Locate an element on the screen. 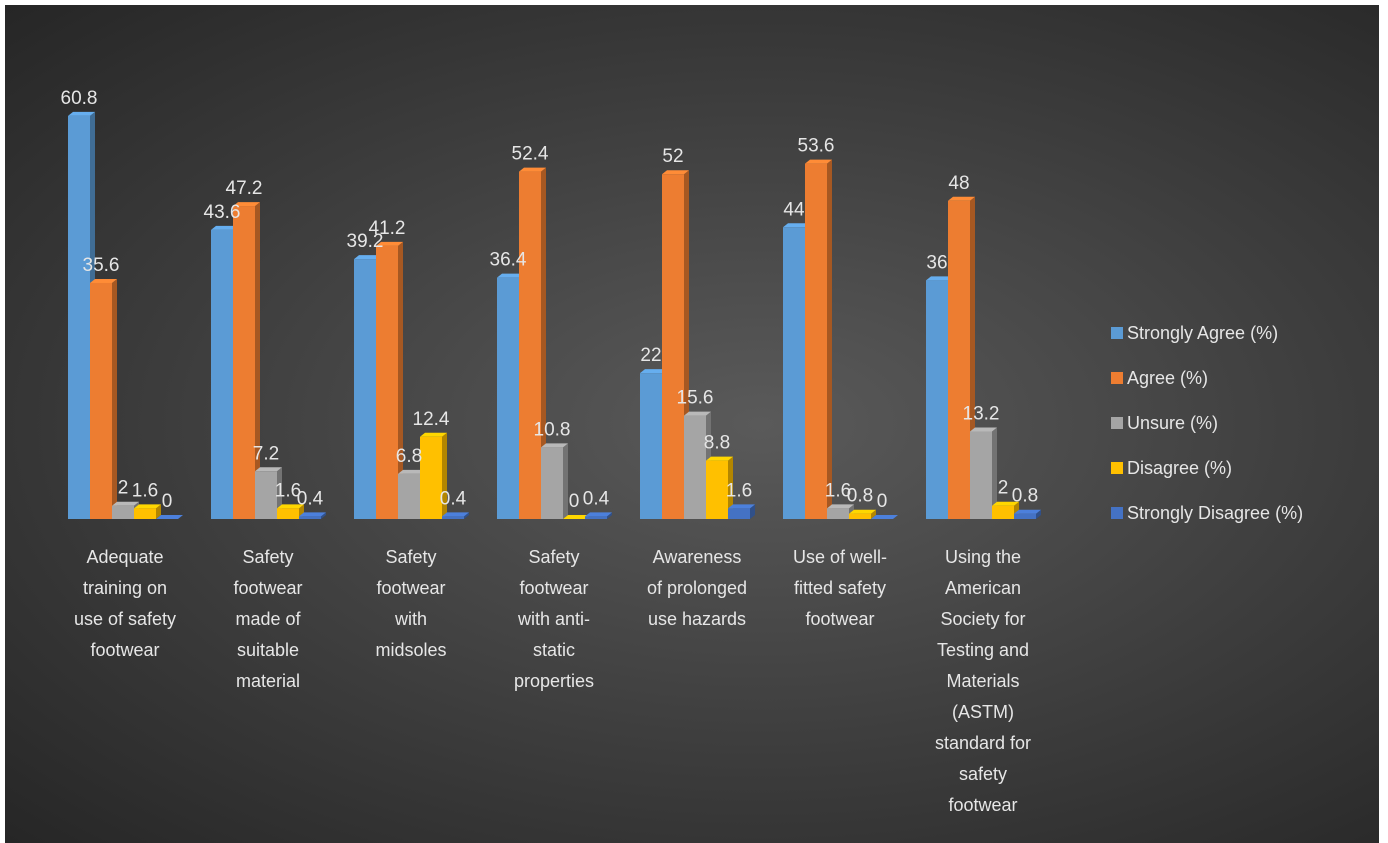 This screenshot has height=843, width=1388. data-label: 0 is located at coordinates (574, 501).